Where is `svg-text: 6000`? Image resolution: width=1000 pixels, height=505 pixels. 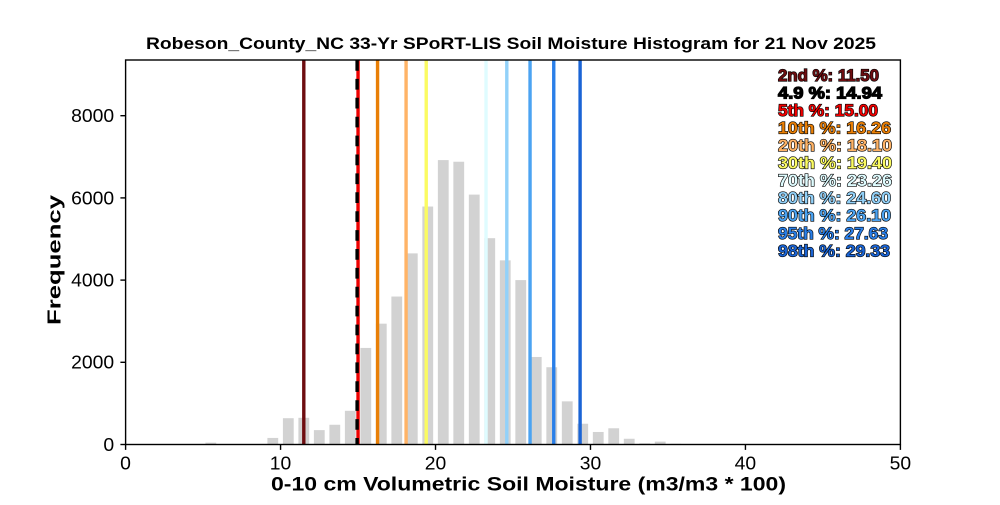
svg-text: 6000 is located at coordinates (92, 198).